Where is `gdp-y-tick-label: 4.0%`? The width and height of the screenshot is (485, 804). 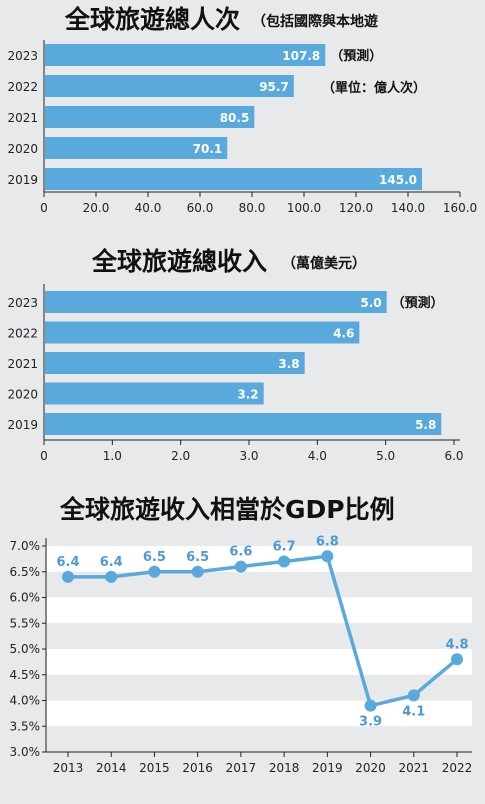
gdp-y-tick-label: 4.0% is located at coordinates (25, 701).